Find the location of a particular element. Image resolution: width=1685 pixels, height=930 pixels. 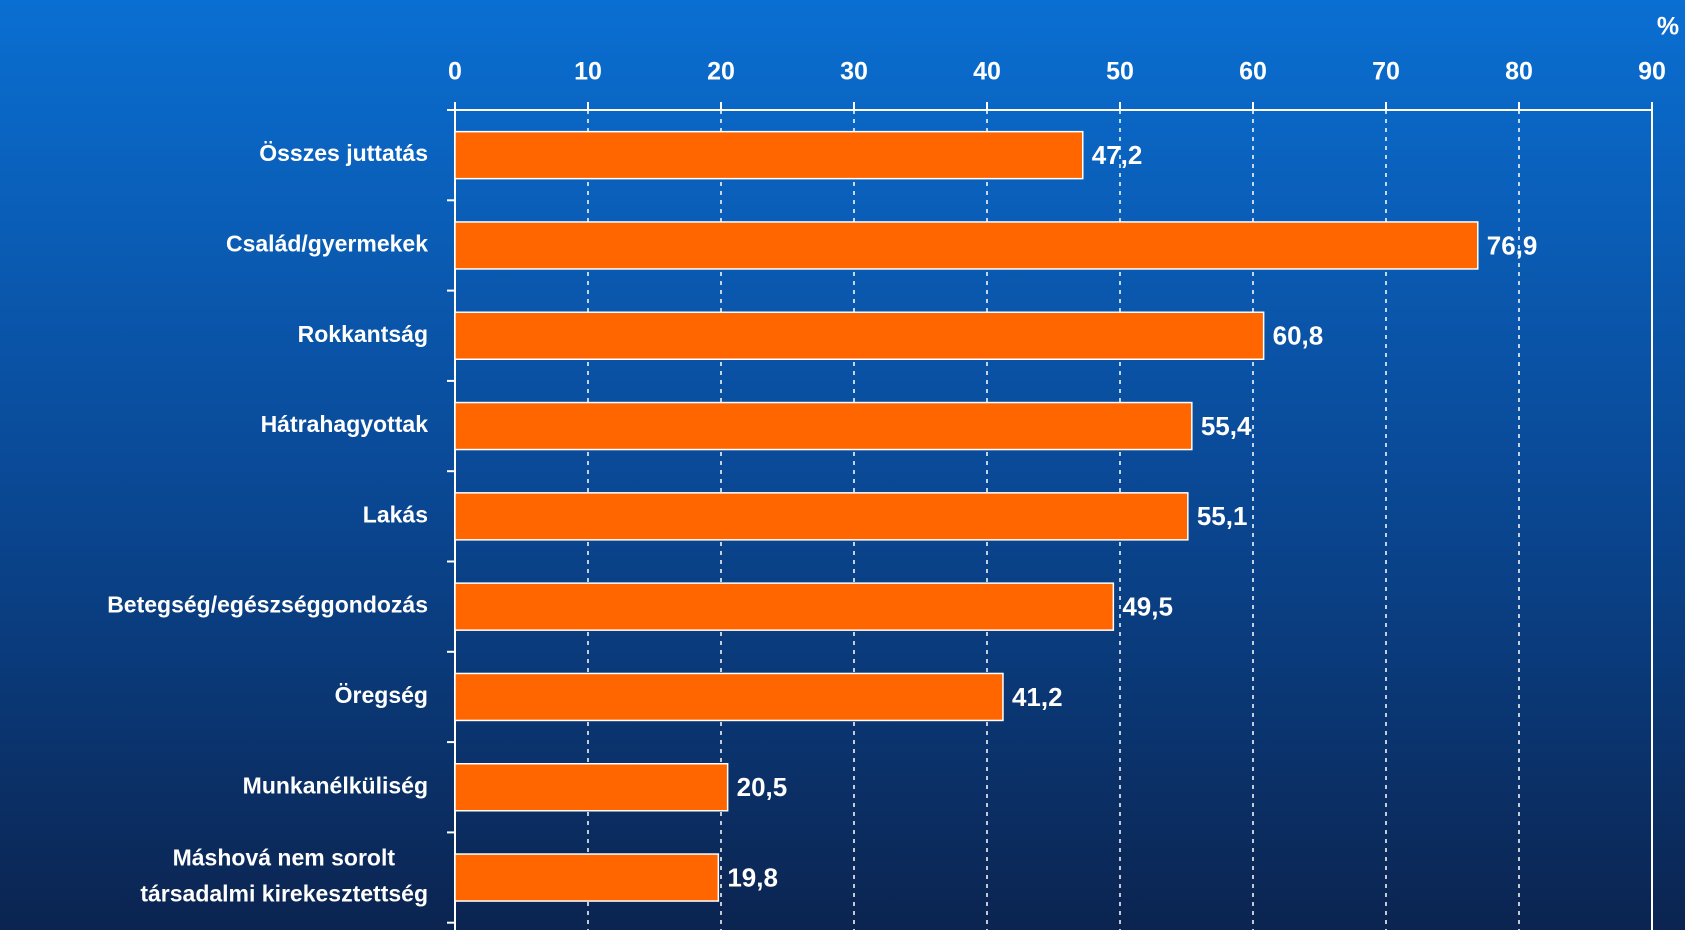

data-label: 47,2 is located at coordinates (1117, 155).